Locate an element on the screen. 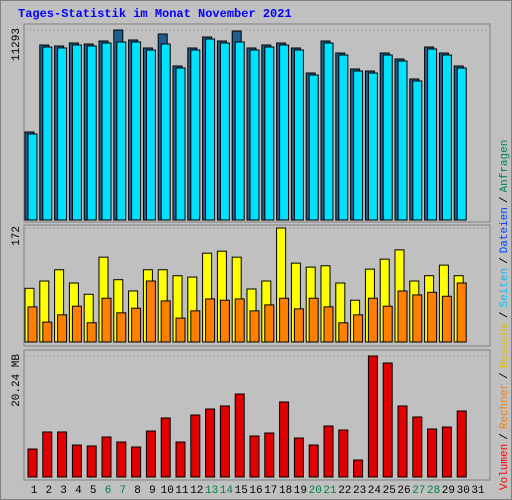  x-tick-label: 8 is located at coordinates (137, 491).